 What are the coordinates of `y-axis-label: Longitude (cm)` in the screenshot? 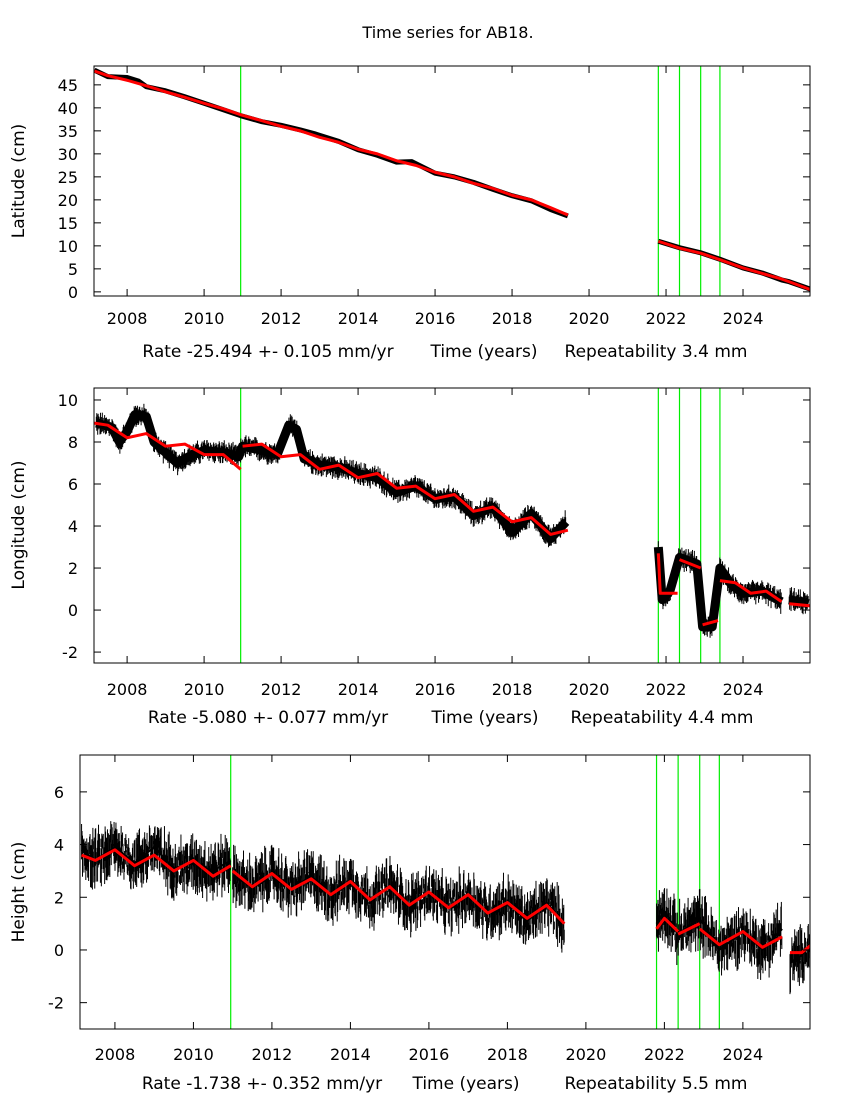 It's located at (19, 524).